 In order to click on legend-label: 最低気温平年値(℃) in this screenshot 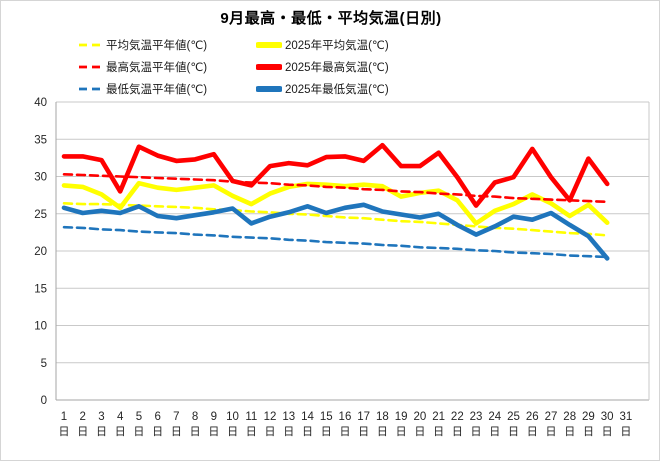, I will do `click(157, 90)`.